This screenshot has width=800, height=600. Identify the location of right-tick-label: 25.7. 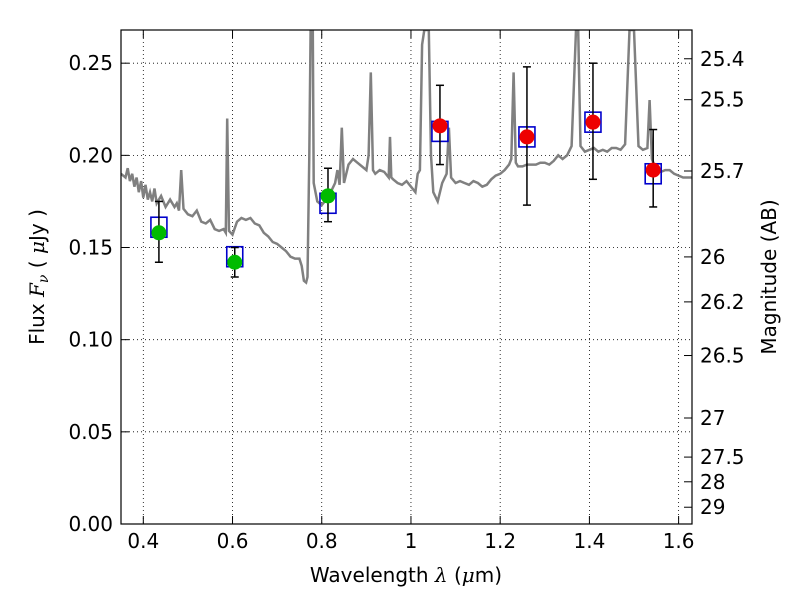
(722, 171).